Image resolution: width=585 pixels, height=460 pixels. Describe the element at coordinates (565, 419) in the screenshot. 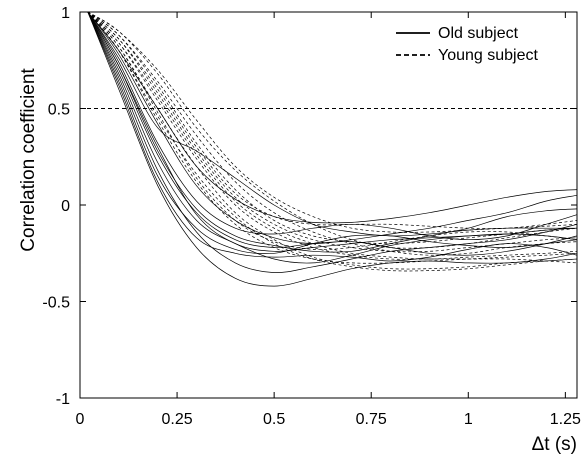

I see `x-tick-label: 1.25` at that location.